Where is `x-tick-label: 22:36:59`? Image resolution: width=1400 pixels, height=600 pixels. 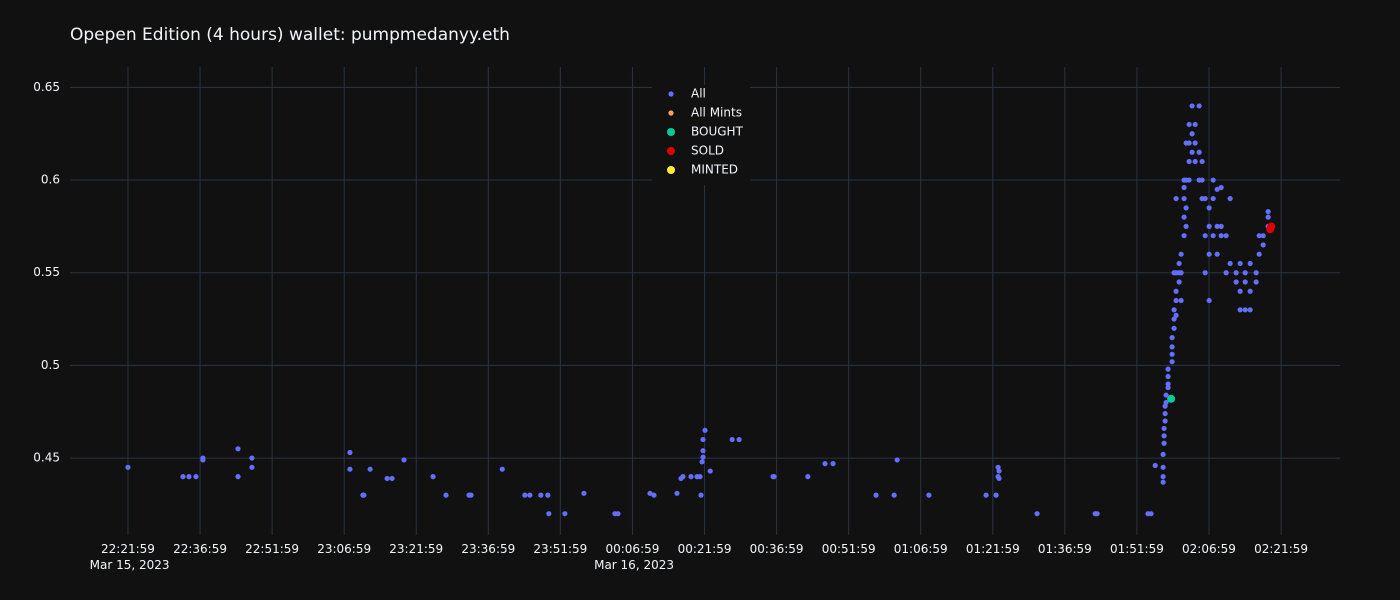
x-tick-label: 22:36:59 is located at coordinates (200, 549).